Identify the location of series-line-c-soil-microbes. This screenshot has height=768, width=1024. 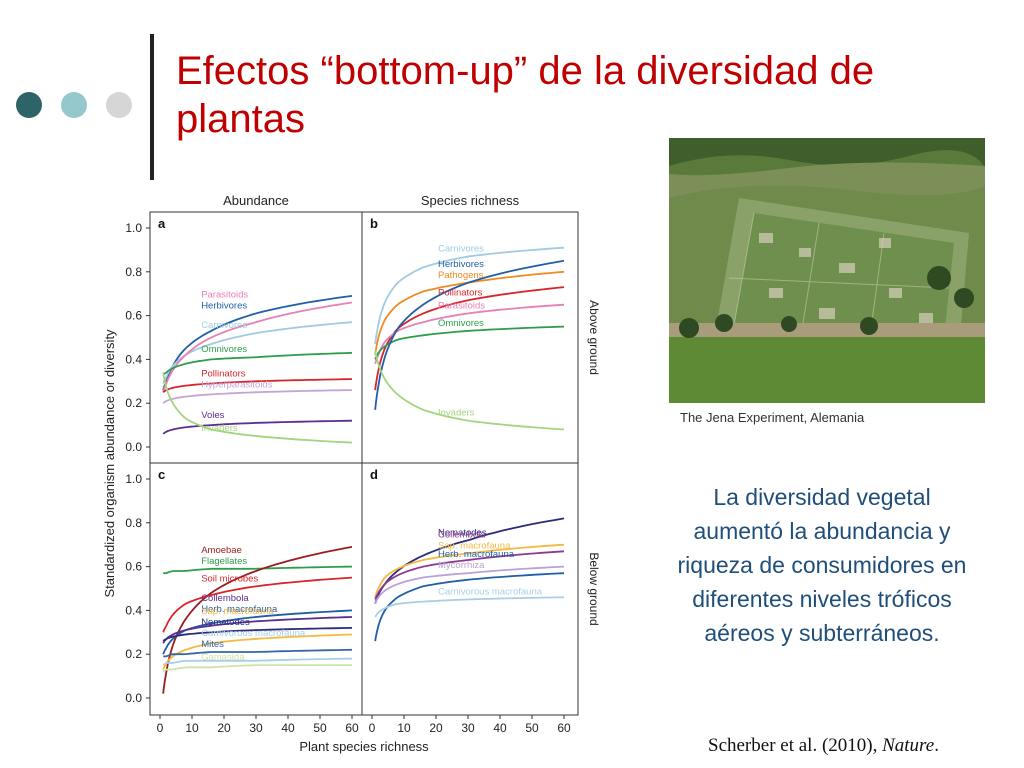
(257, 604).